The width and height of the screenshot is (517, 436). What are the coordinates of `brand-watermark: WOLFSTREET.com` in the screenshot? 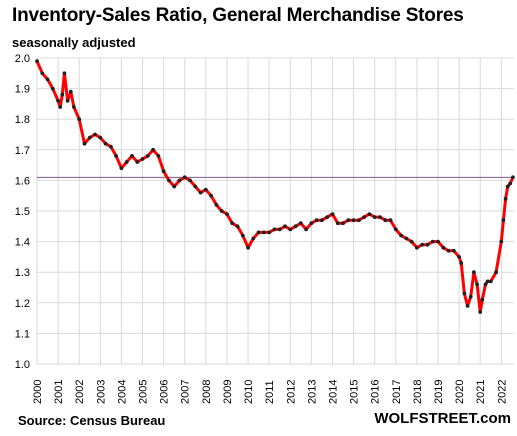 It's located at (442, 418).